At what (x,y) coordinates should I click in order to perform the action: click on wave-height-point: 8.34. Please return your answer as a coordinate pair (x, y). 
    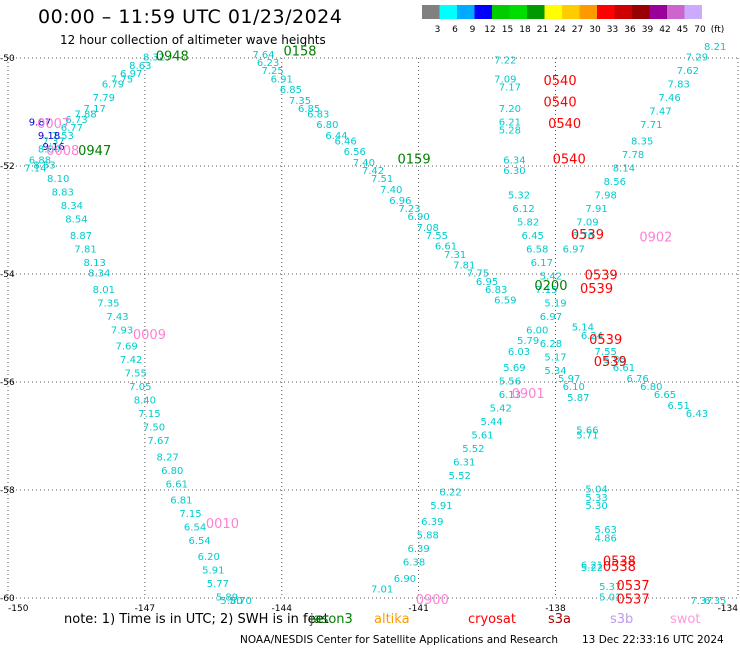
    Looking at the image, I should click on (72, 206).